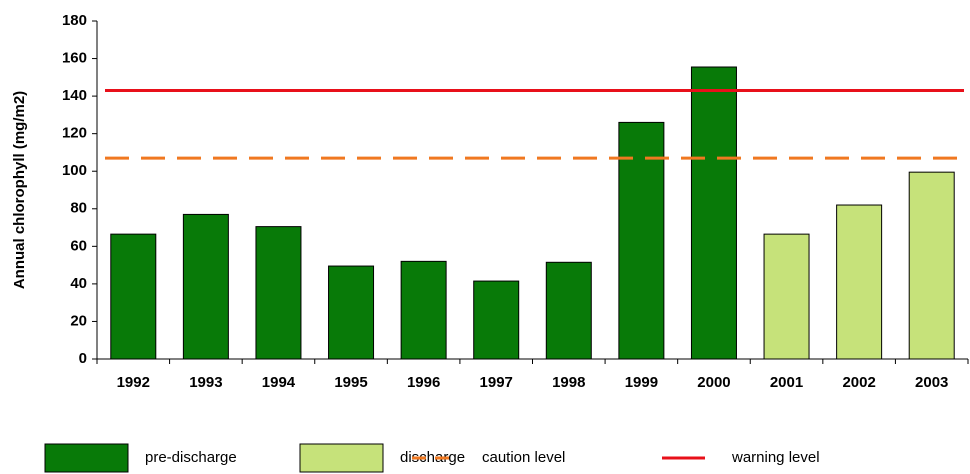 This screenshot has height=474, width=970. Describe the element at coordinates (78, 320) in the screenshot. I see `y-tick-label: 20` at that location.